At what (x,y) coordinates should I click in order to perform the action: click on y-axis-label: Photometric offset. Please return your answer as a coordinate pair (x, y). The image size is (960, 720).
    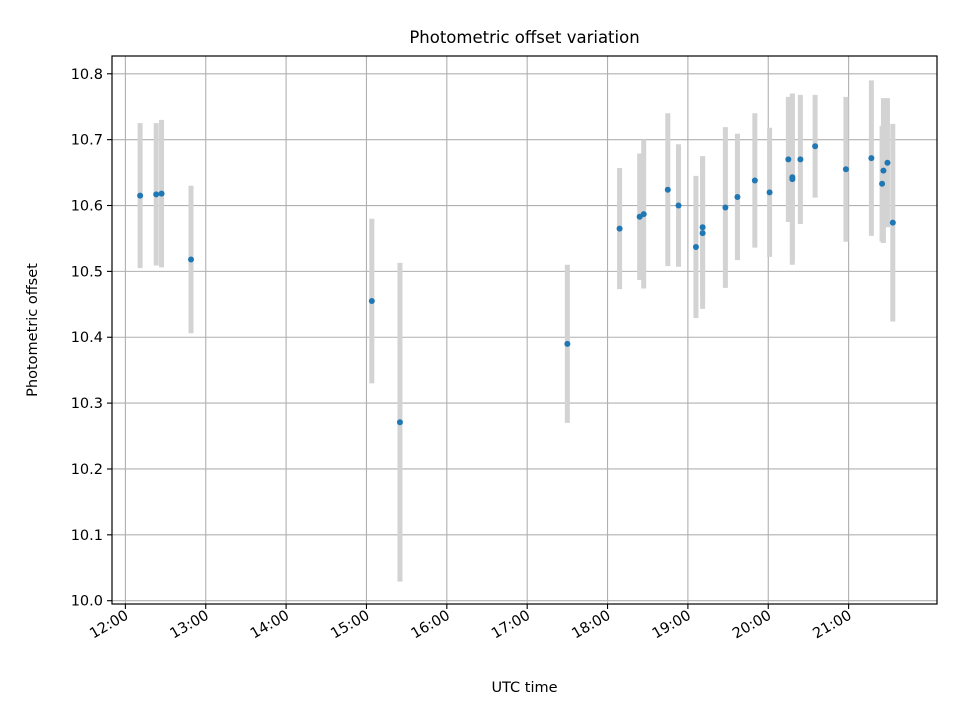
    Looking at the image, I should click on (33, 330).